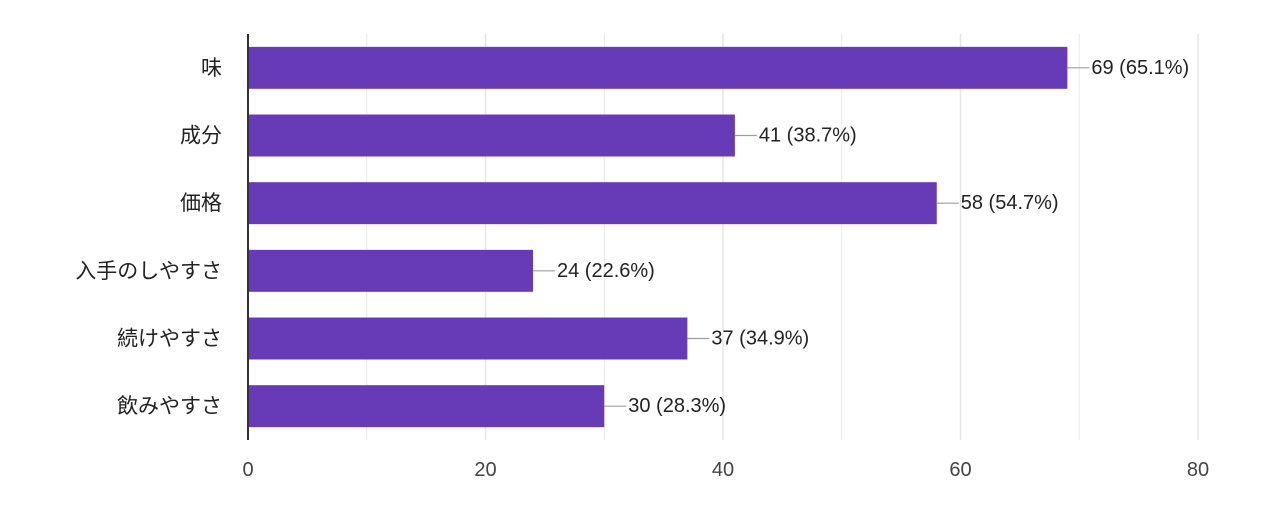 Image resolution: width=1280 pixels, height=512 pixels. What do you see at coordinates (169, 339) in the screenshot?
I see `category-label-4: 続けやすさ` at bounding box center [169, 339].